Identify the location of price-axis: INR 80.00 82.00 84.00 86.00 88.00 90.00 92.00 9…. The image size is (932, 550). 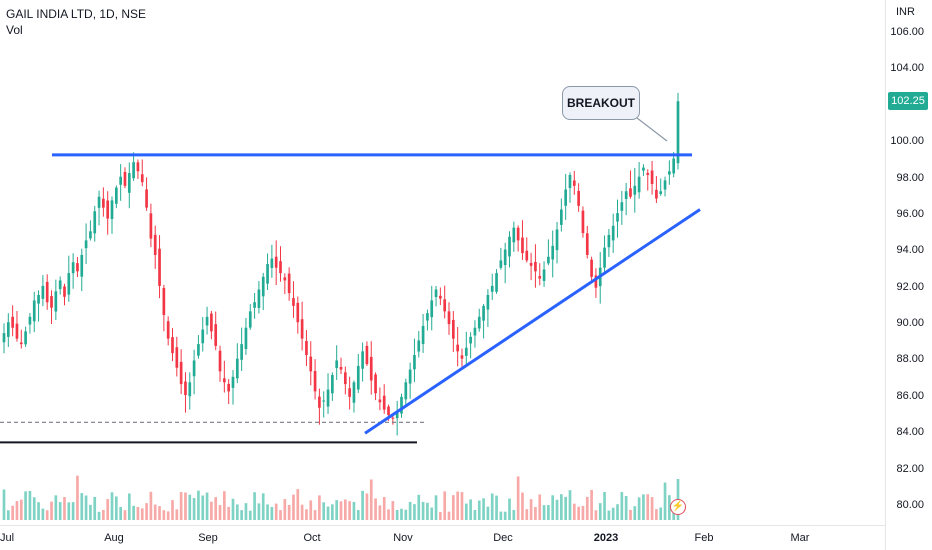
(908, 275).